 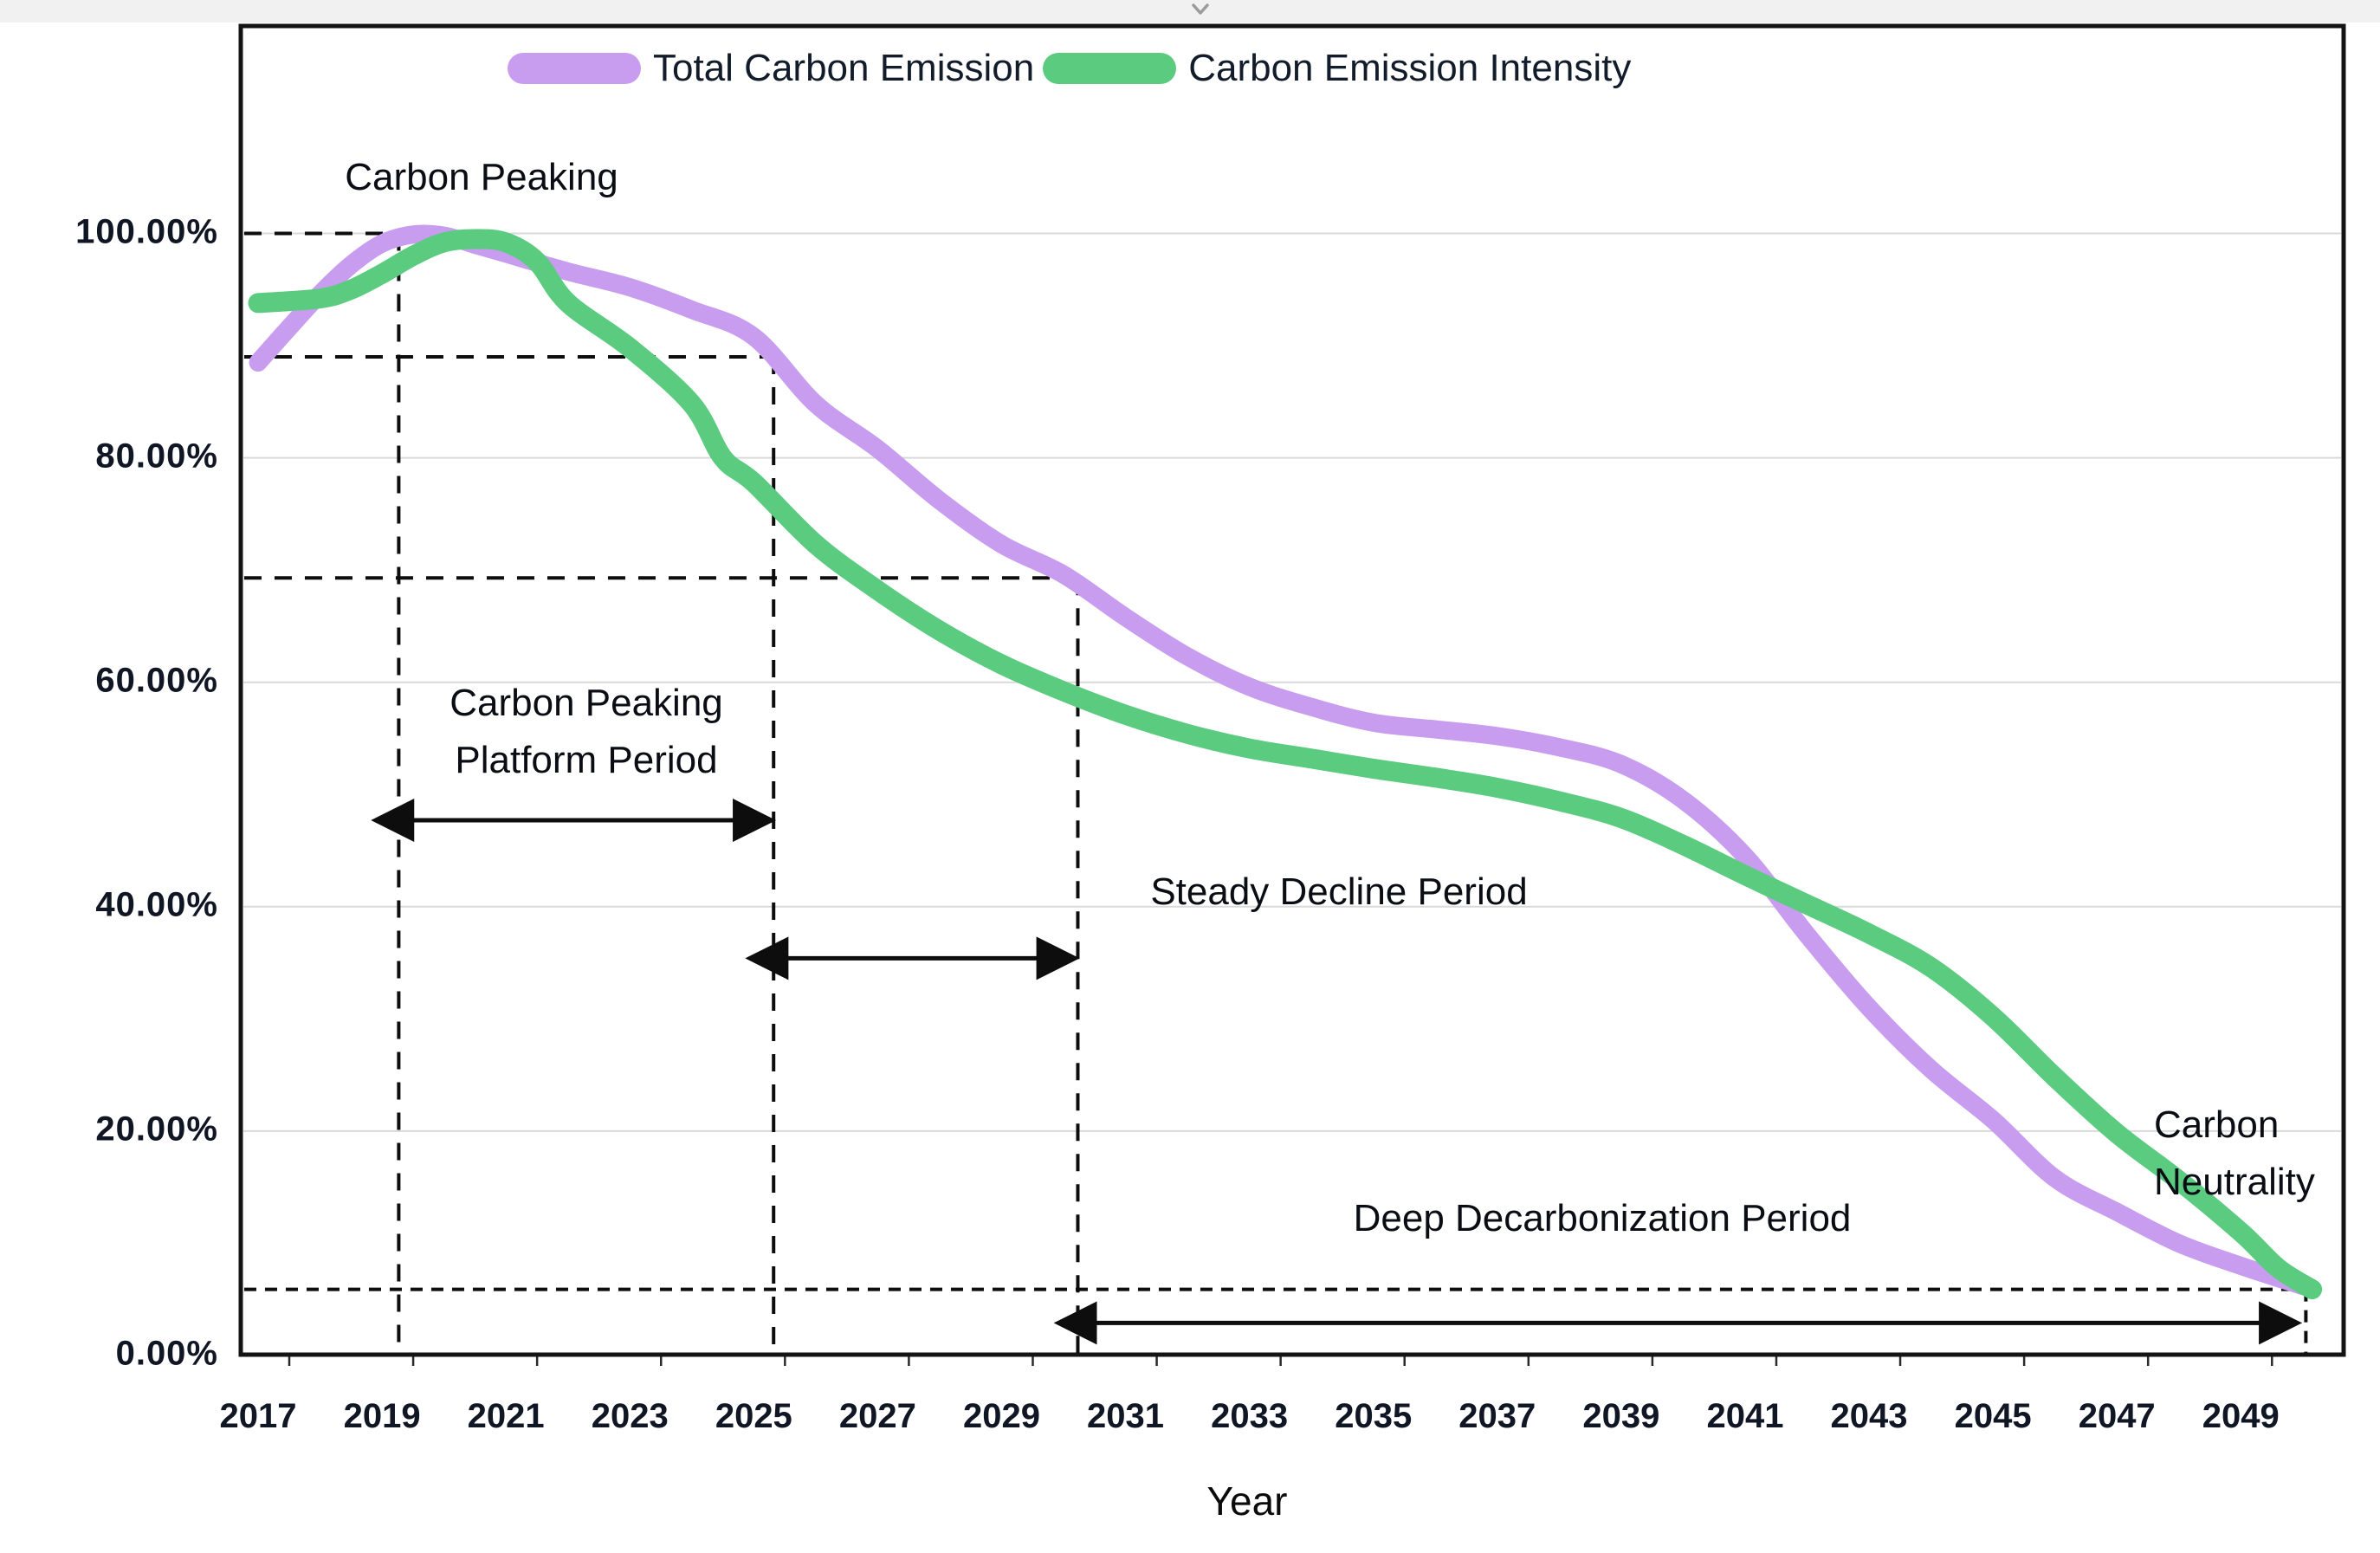 I want to click on y-tick-label: 100.00%, so click(x=146, y=232).